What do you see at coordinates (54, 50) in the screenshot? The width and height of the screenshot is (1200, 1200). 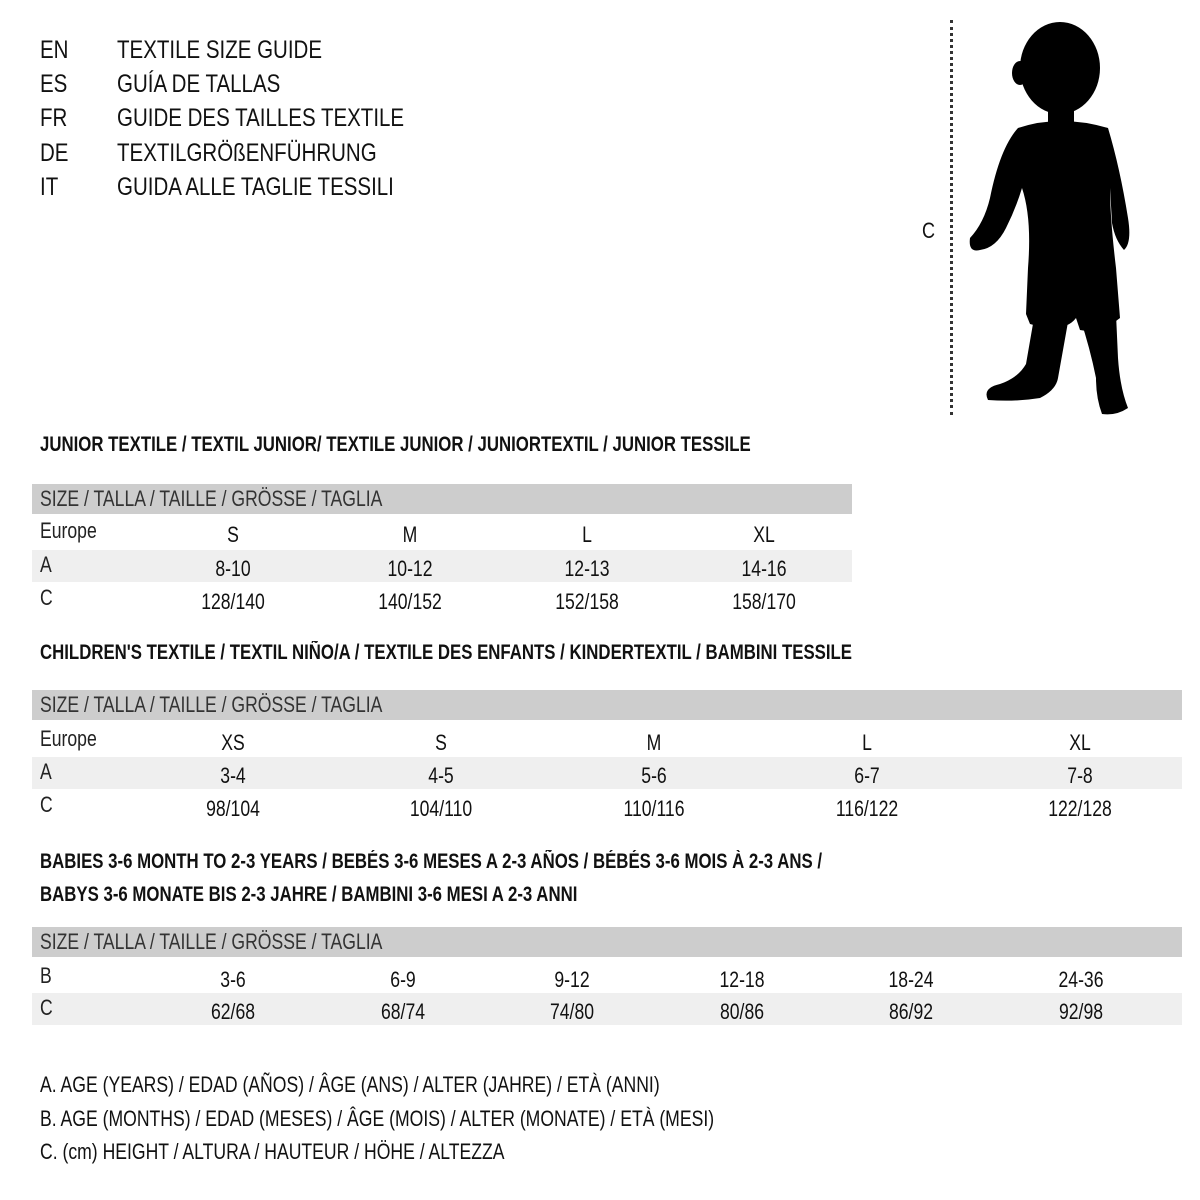 I see `language-code: EN` at bounding box center [54, 50].